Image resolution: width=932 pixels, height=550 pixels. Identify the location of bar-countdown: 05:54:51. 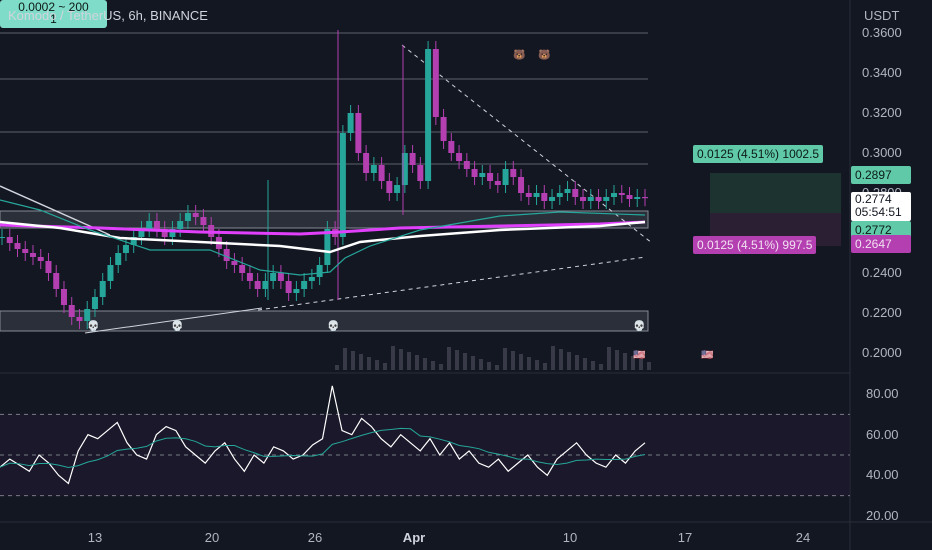
(878, 212).